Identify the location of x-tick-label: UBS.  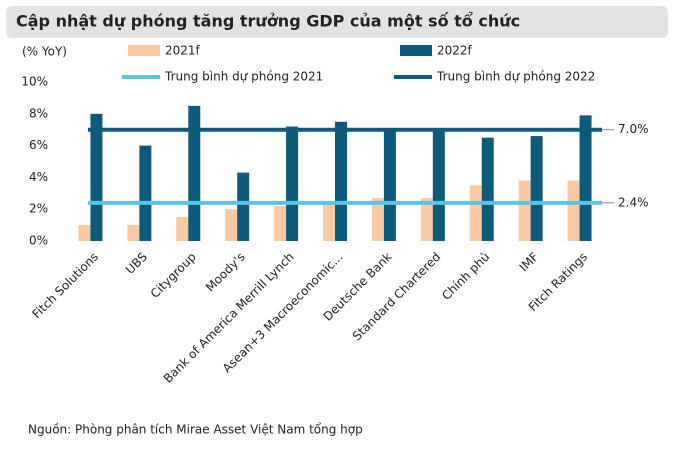
(136, 263).